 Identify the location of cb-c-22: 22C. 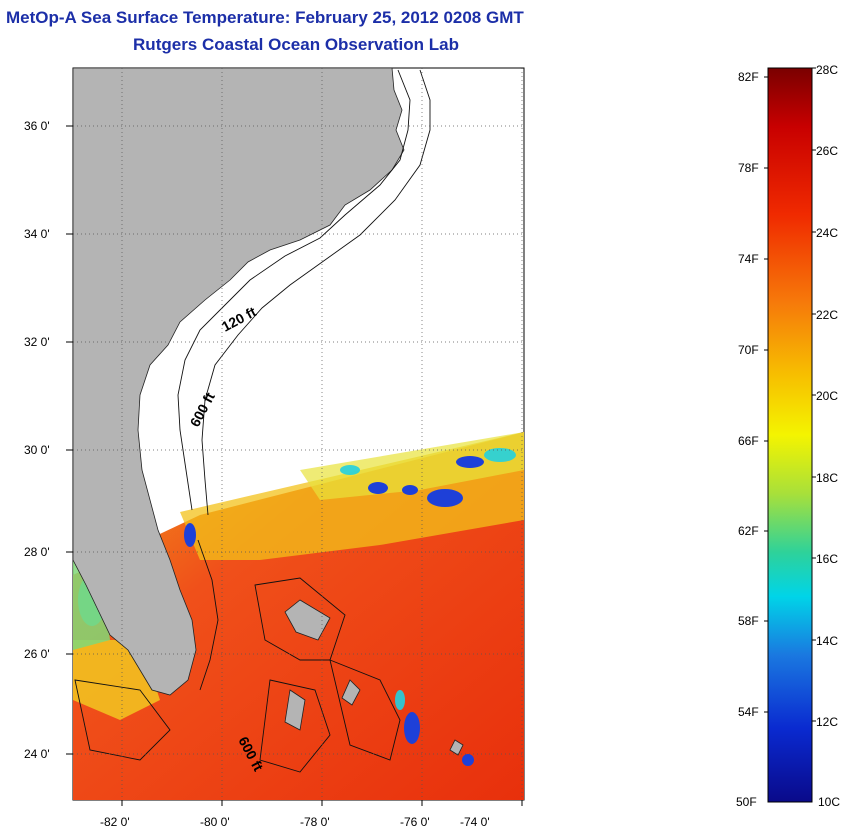
(827, 315).